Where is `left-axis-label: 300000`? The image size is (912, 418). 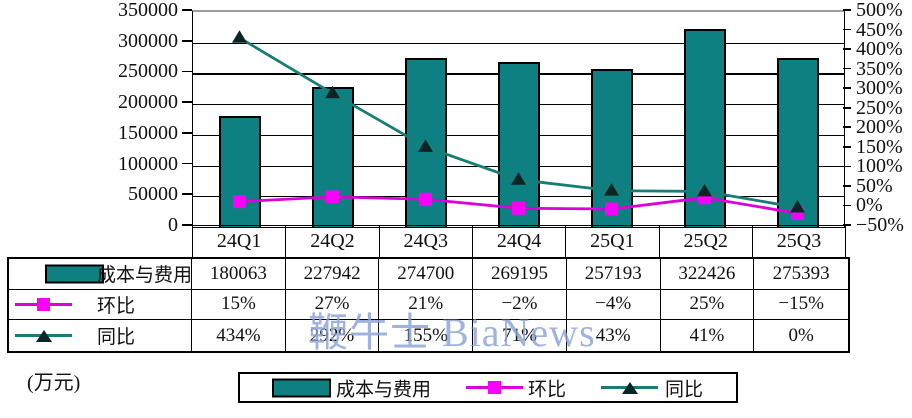
left-axis-label: 300000 is located at coordinates (148, 40).